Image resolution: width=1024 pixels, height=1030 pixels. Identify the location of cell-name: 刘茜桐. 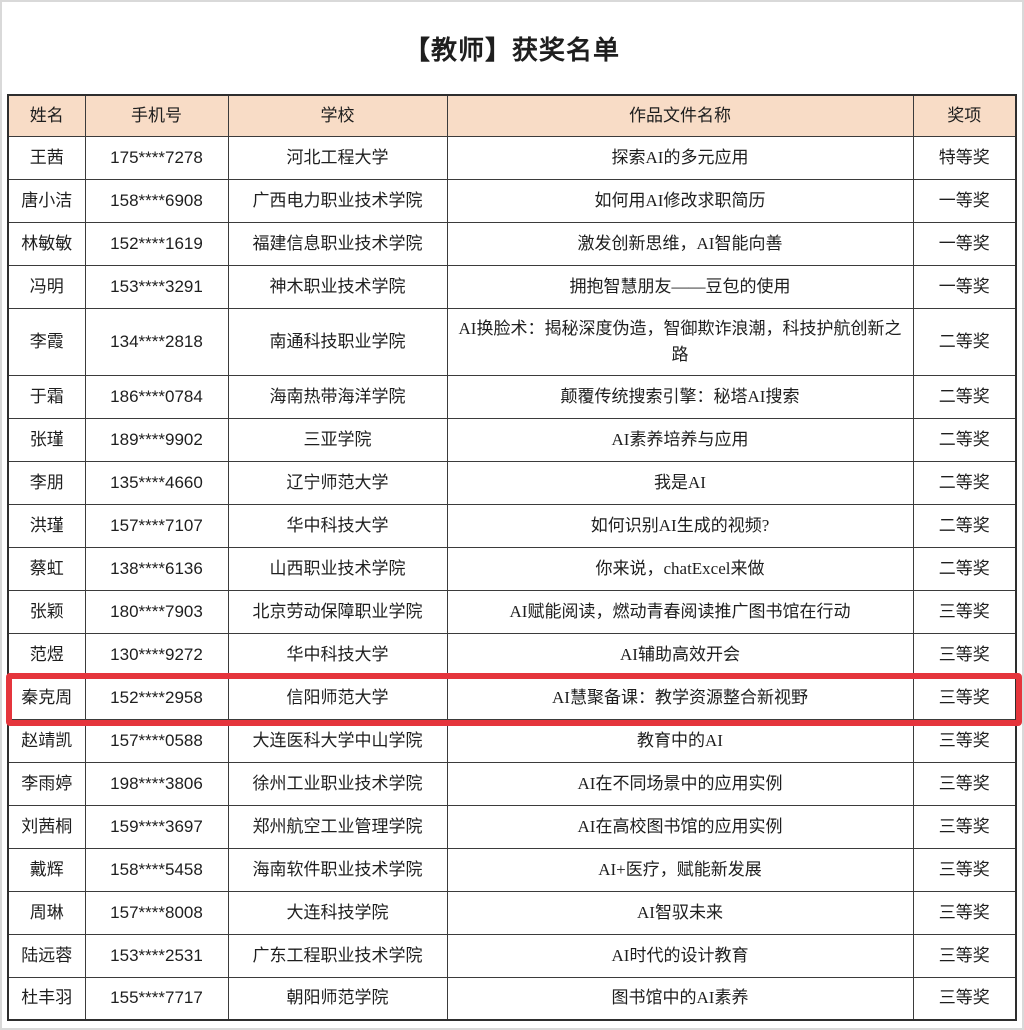
(46, 826).